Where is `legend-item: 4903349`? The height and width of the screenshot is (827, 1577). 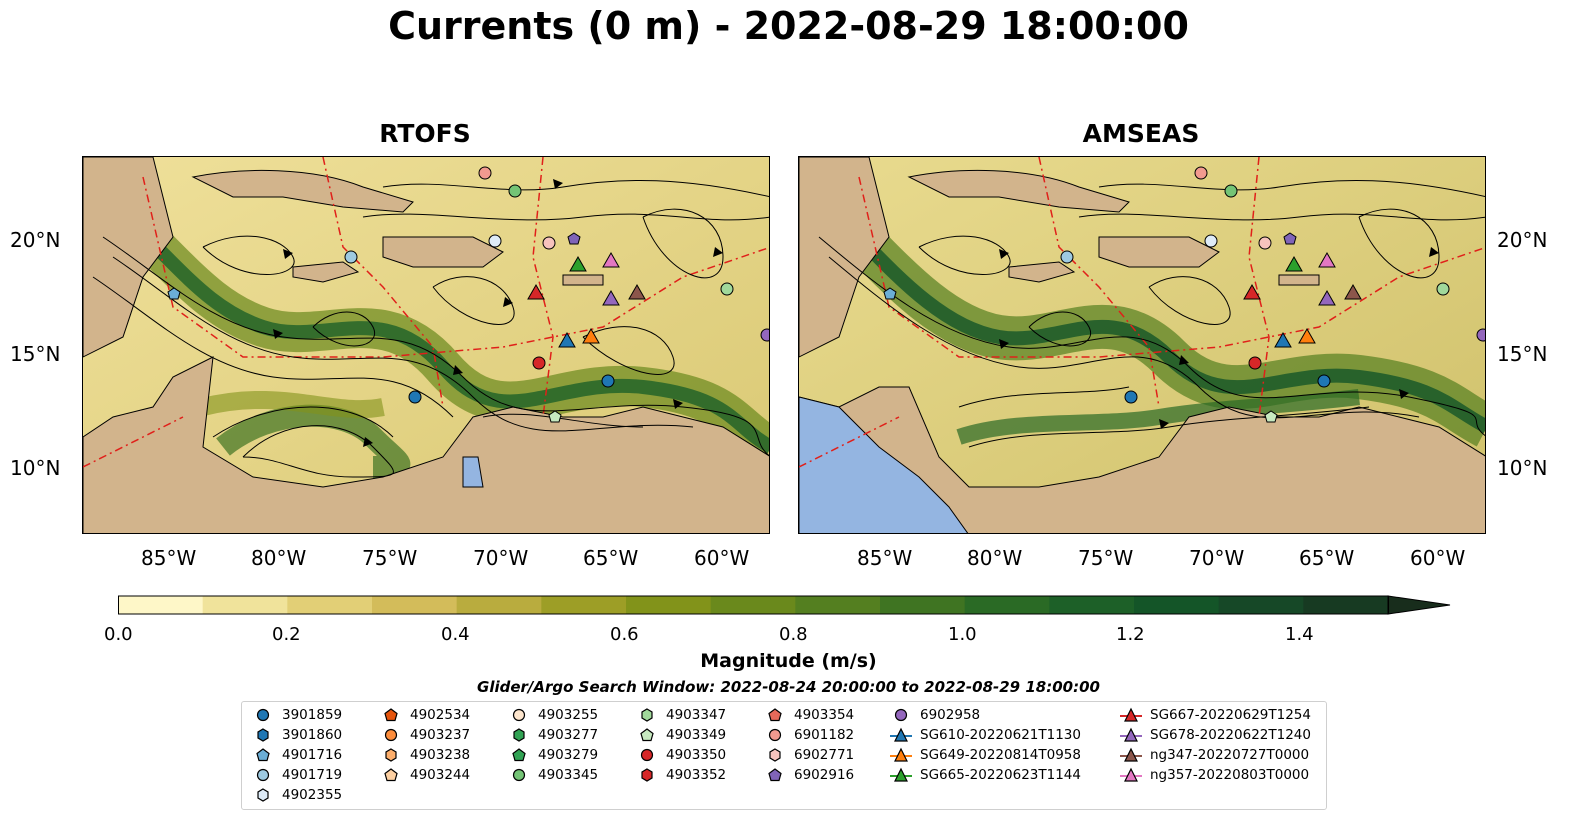
legend-item: 4903349 is located at coordinates (681, 735).